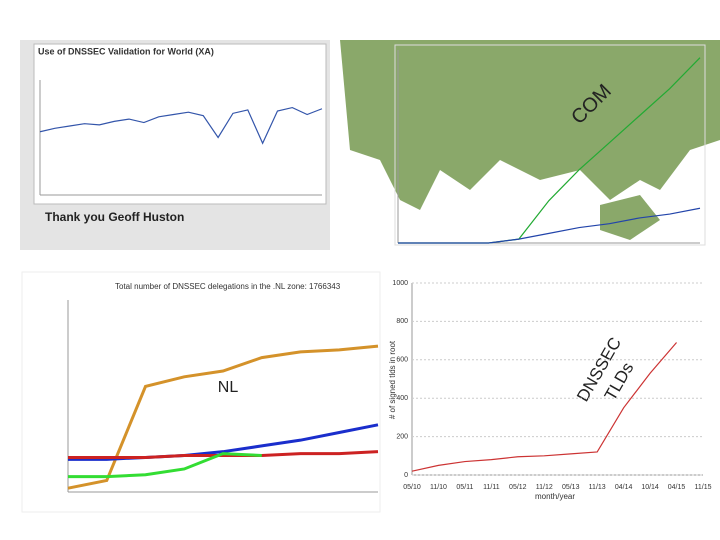  What do you see at coordinates (228, 387) in the screenshot?
I see `nl-label: NL` at bounding box center [228, 387].